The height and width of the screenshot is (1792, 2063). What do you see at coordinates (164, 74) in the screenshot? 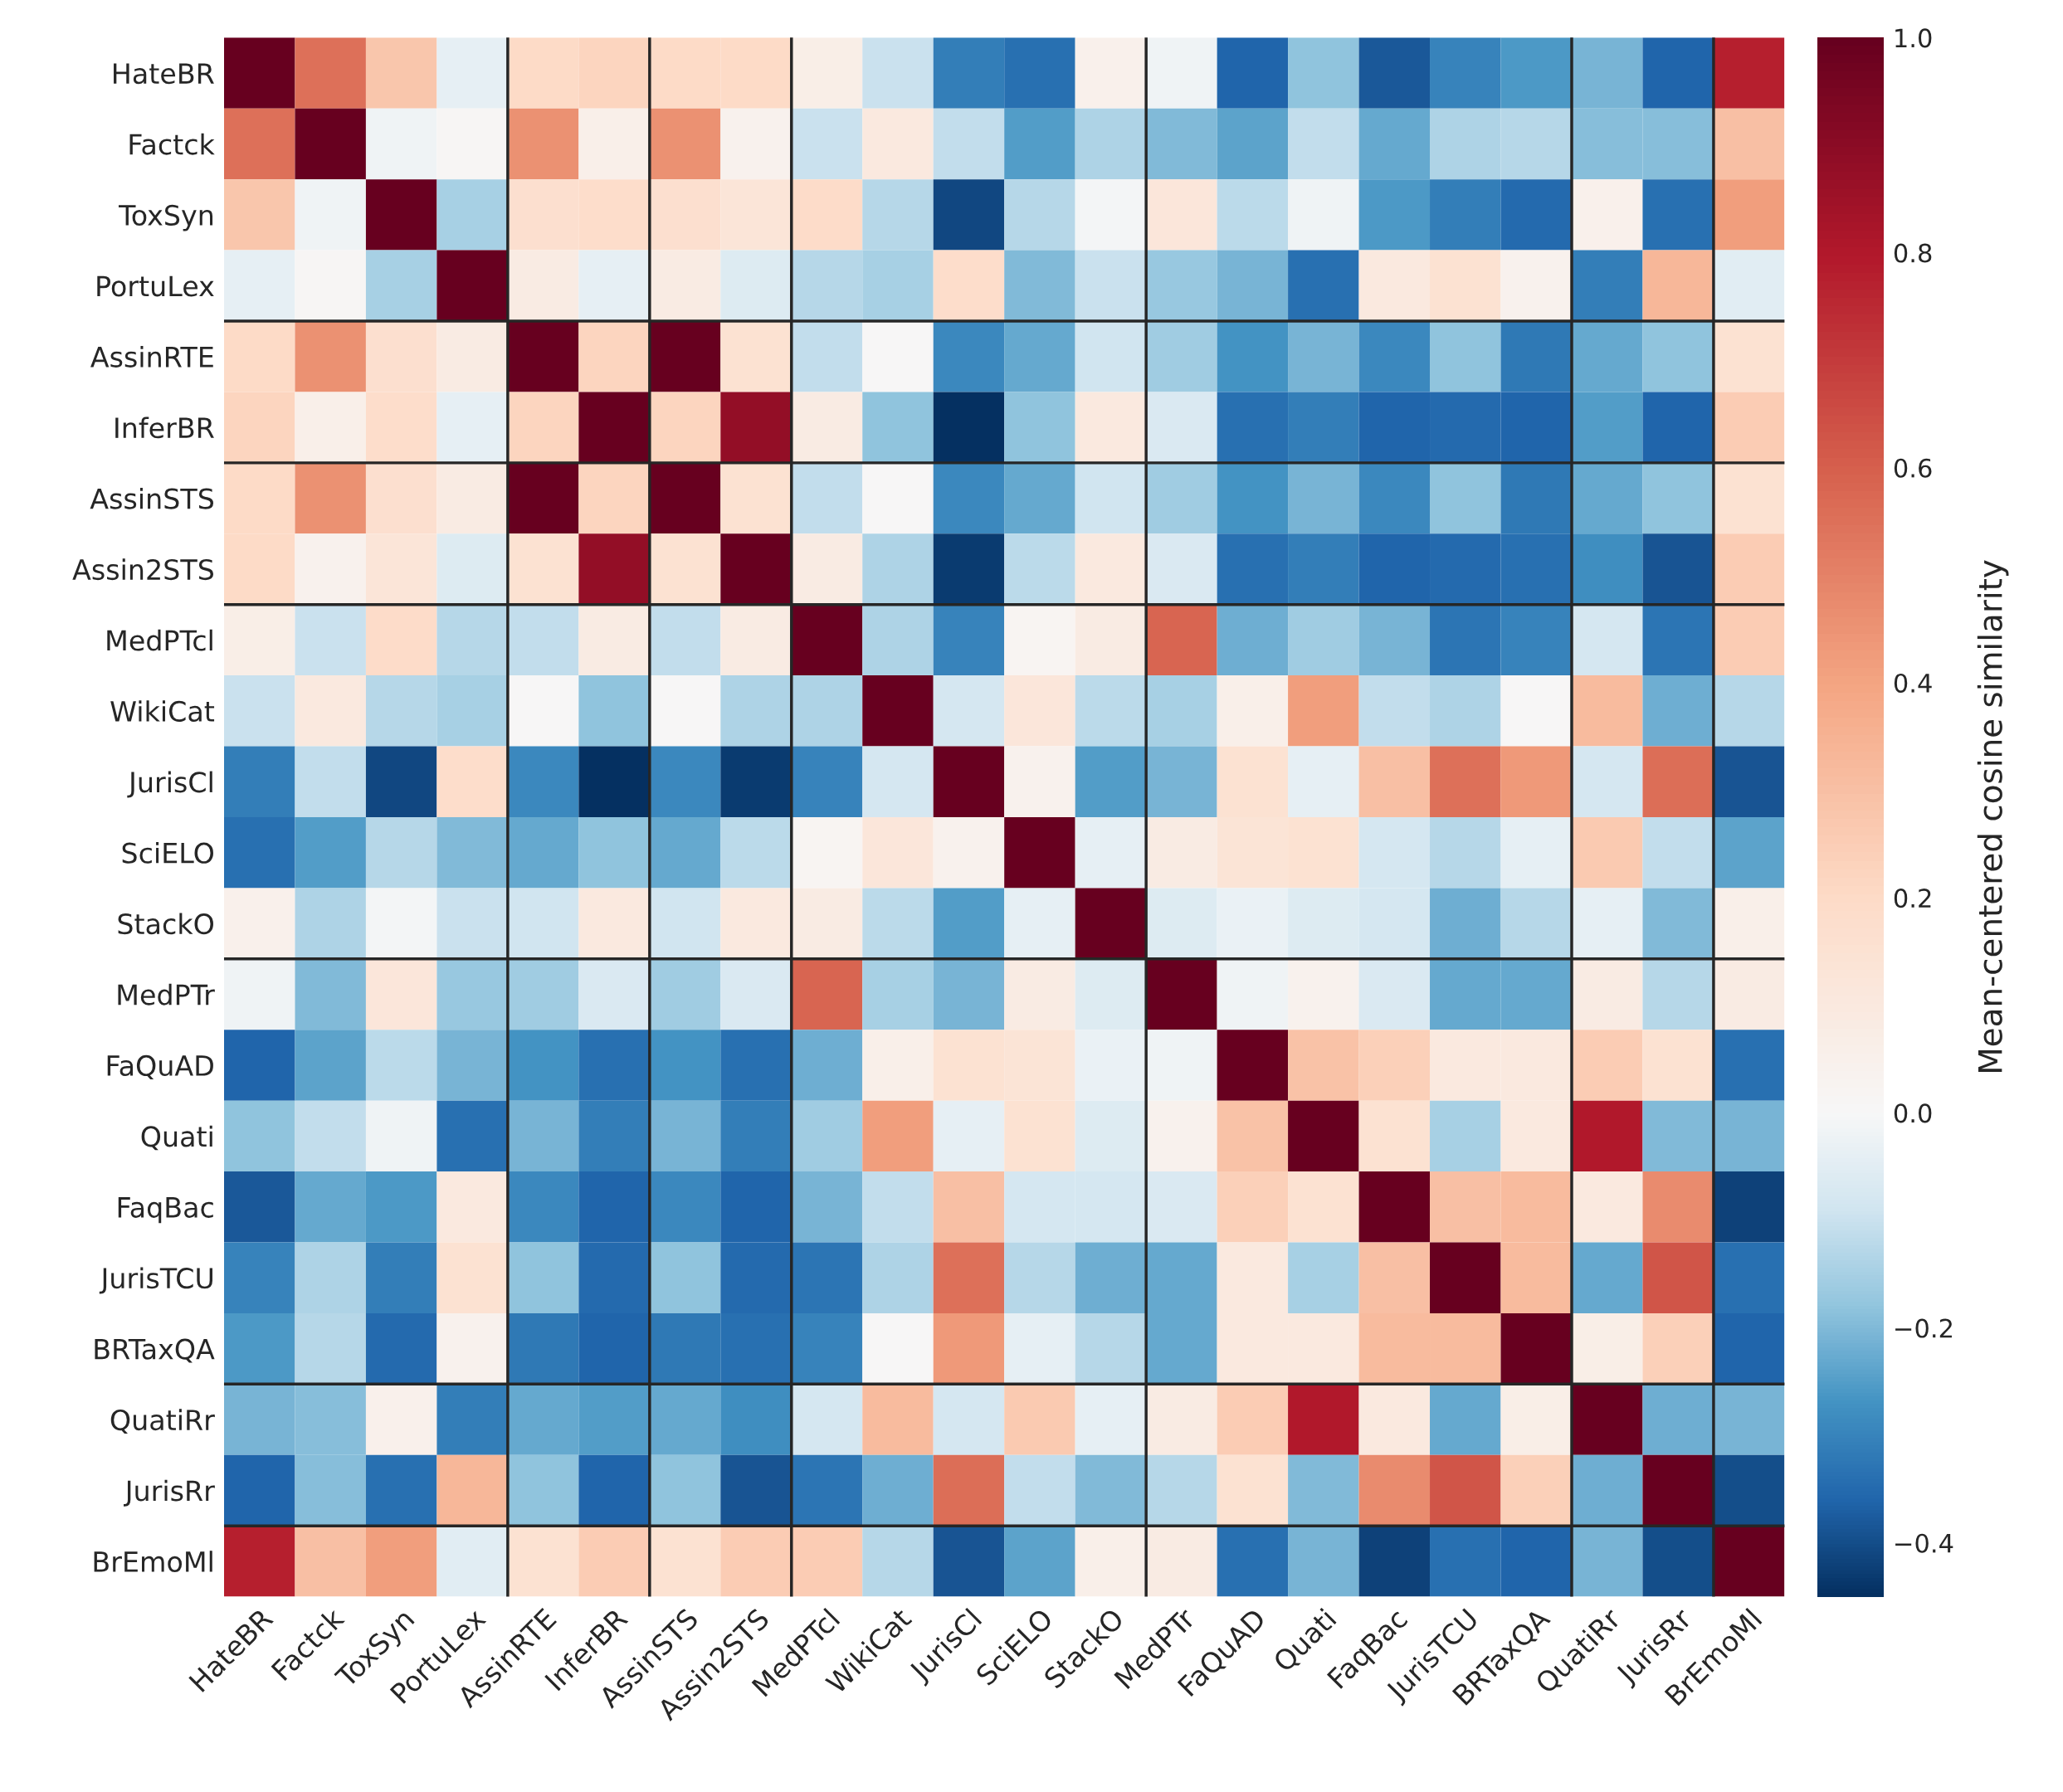
I see `y-tick-label: HateBR` at bounding box center [164, 74].